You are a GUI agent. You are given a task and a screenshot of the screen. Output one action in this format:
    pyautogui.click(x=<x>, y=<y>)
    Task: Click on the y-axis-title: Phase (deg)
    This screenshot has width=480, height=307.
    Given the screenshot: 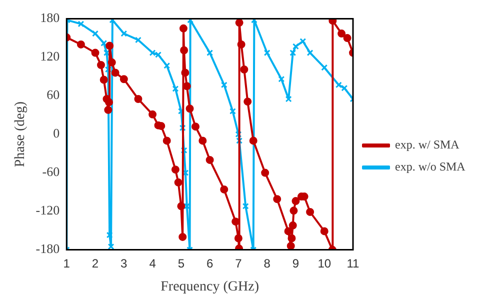 What is the action you would take?
    pyautogui.click(x=20, y=134)
    